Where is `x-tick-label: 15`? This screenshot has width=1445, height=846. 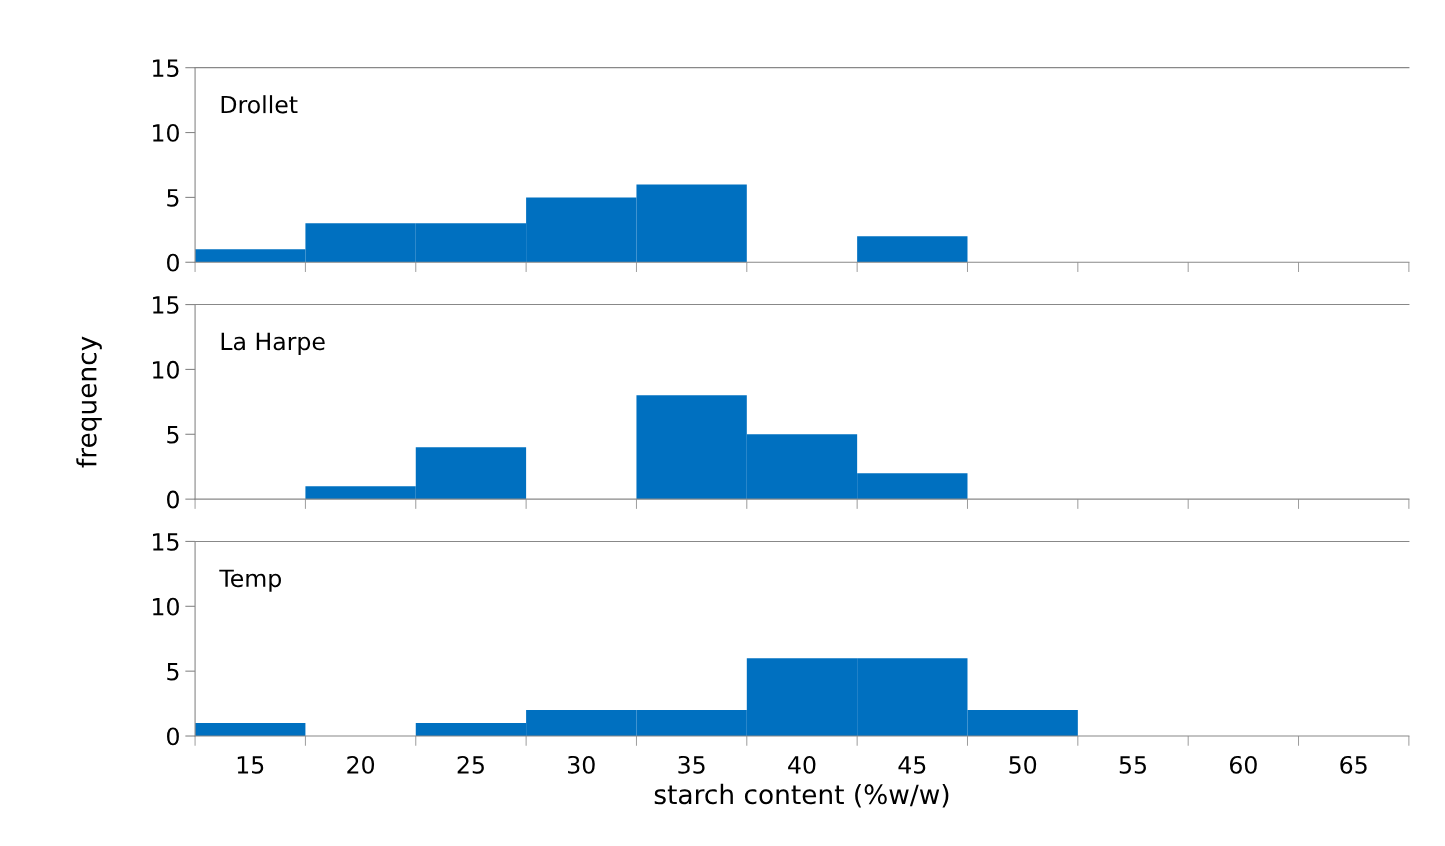
x-tick-label: 15 is located at coordinates (250, 765).